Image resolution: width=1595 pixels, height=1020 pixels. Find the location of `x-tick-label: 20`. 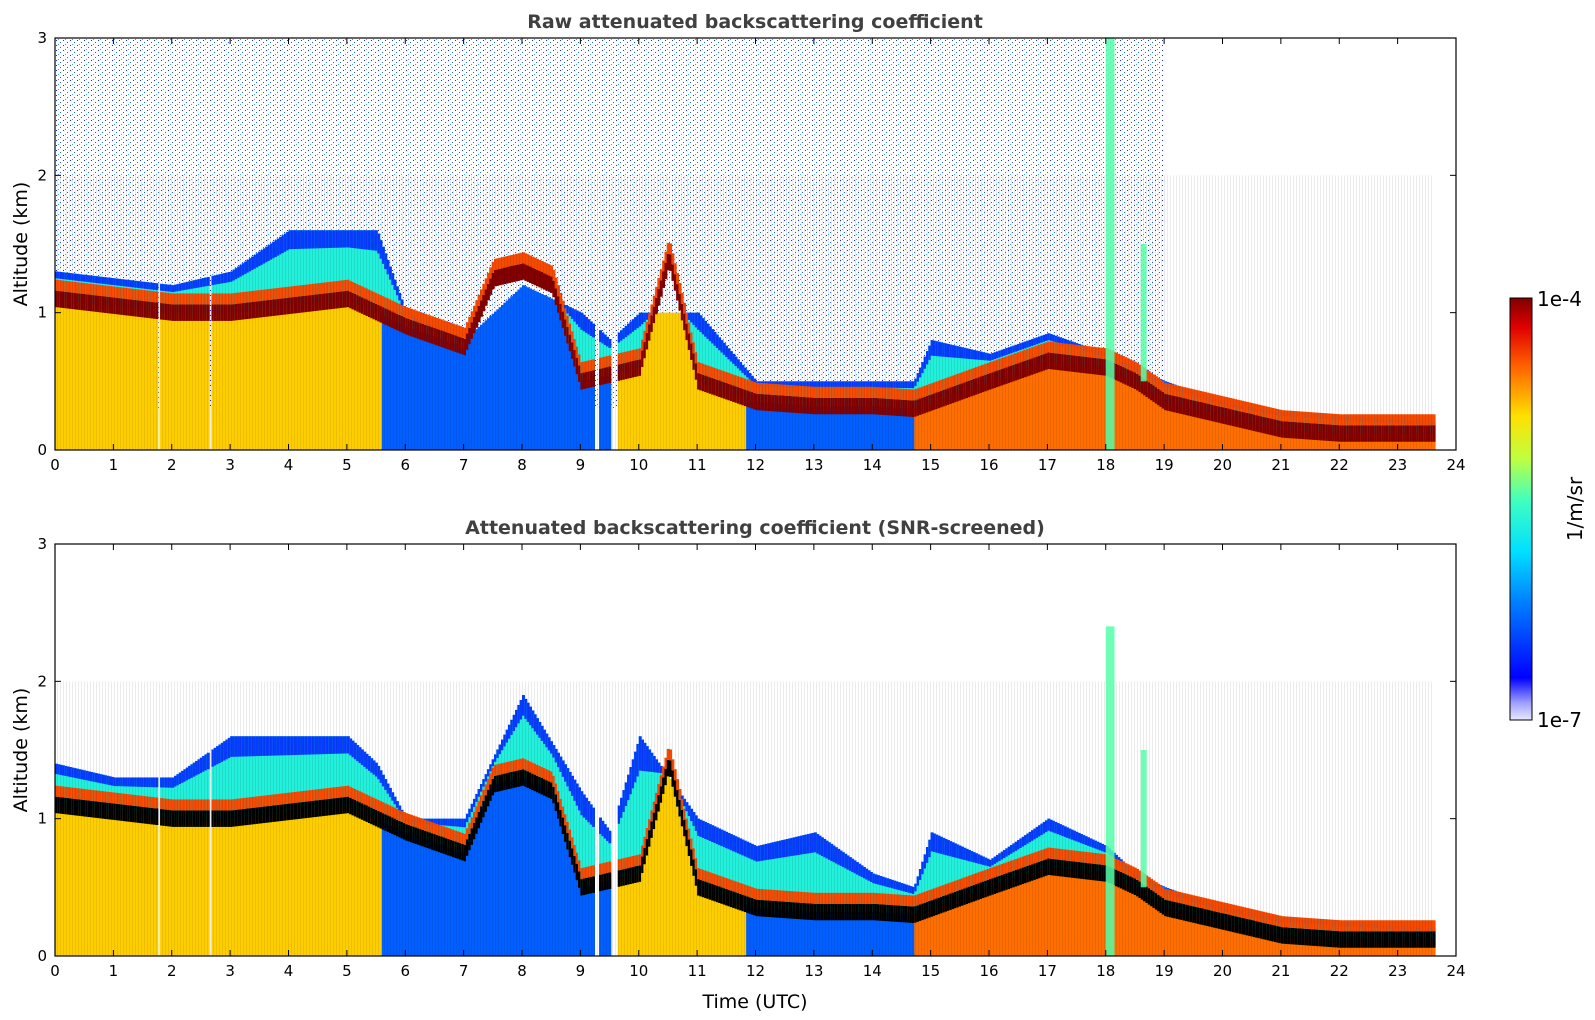

x-tick-label: 20 is located at coordinates (1222, 465).